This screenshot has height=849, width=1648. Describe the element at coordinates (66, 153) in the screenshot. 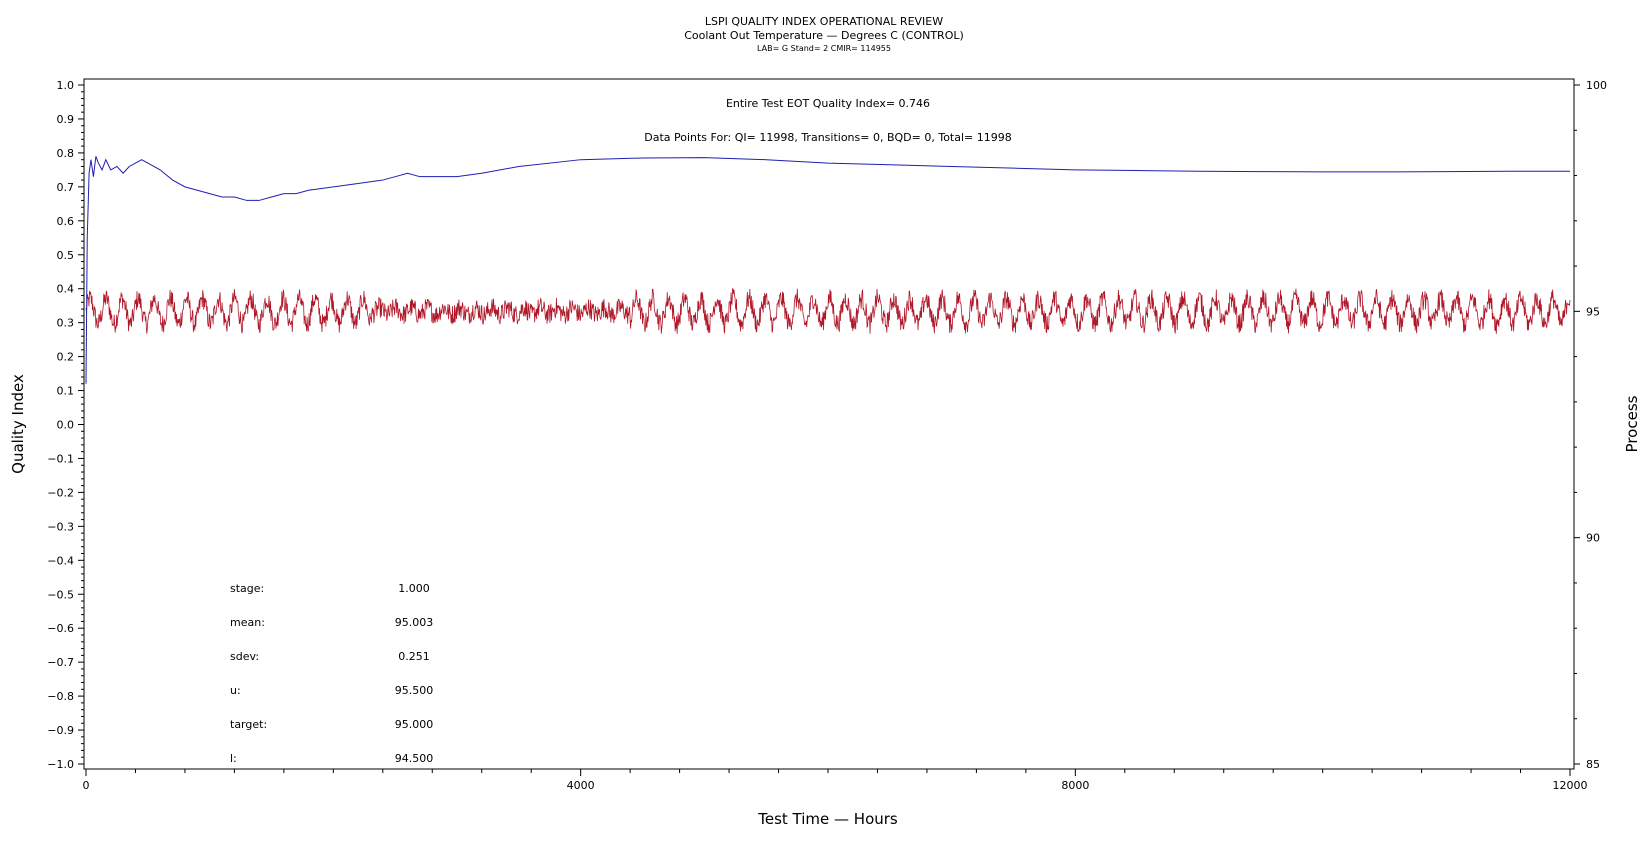

I see `y-left-tick-label: 0.8` at that location.